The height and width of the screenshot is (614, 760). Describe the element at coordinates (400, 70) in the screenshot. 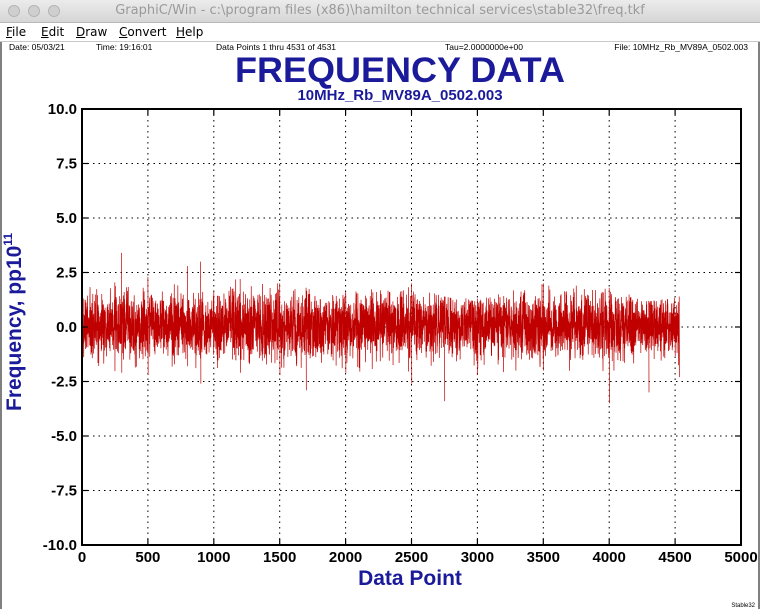

I see `chart-title: FREQUENCY DATA` at that location.